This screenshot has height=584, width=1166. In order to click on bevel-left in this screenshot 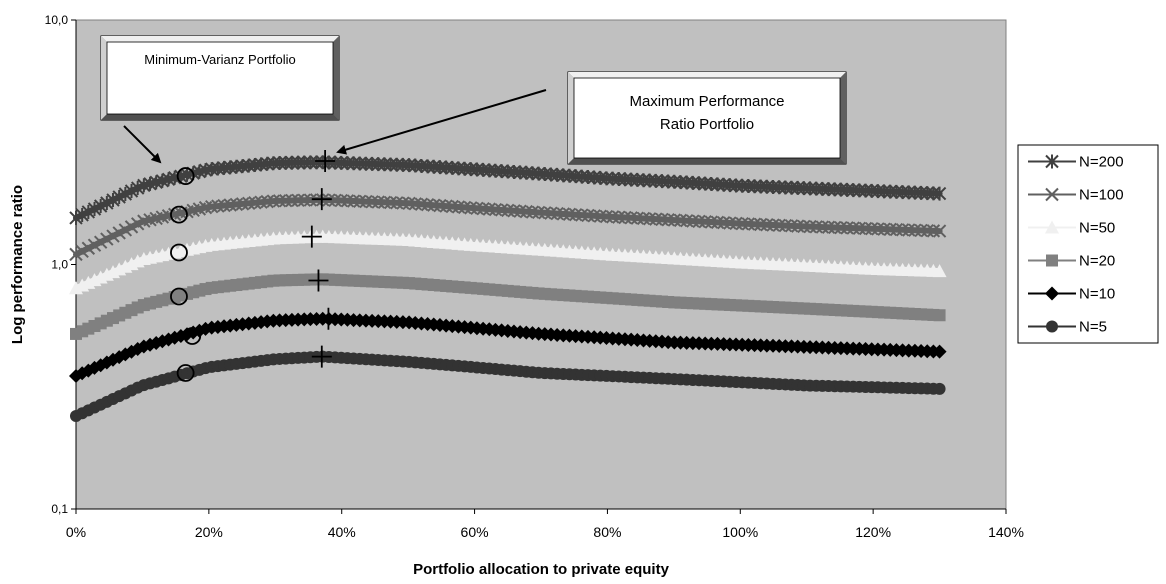, I will do `click(571, 118)`.